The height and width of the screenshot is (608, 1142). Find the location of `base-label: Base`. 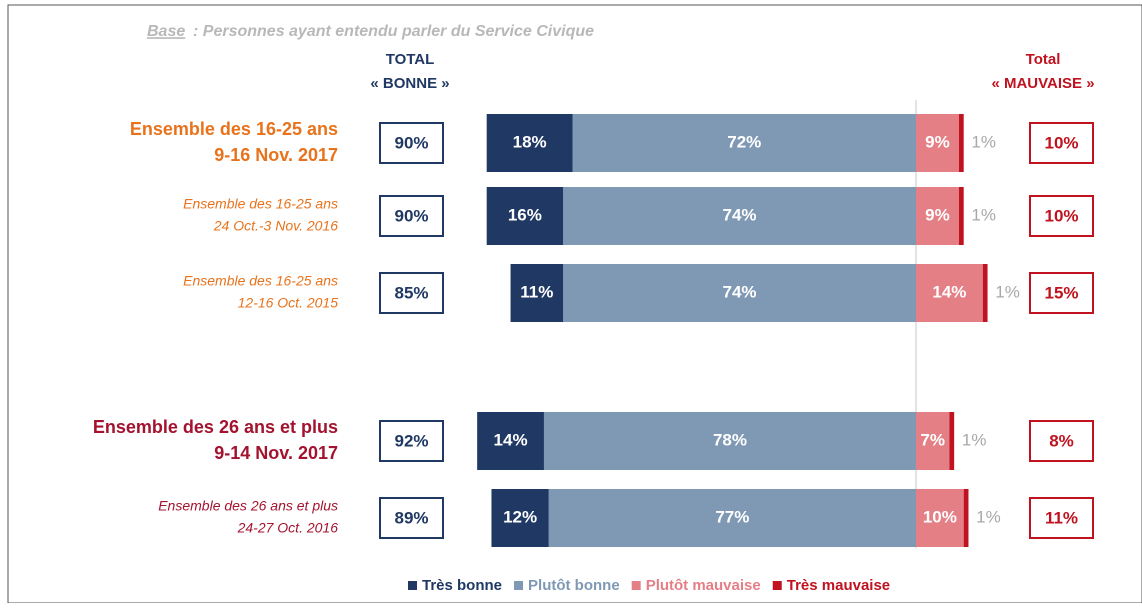

base-label: Base is located at coordinates (166, 31).